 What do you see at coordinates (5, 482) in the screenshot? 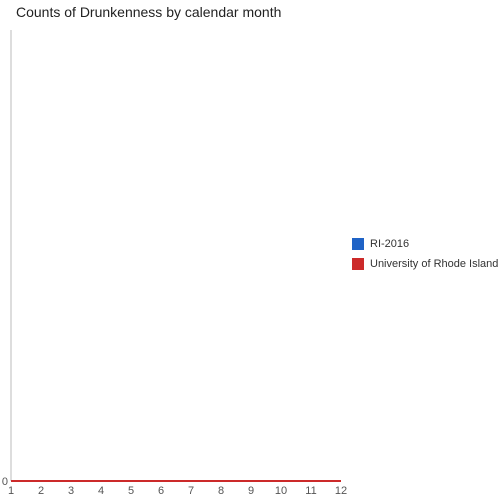
I see `y-tick-label: 0` at bounding box center [5, 482].